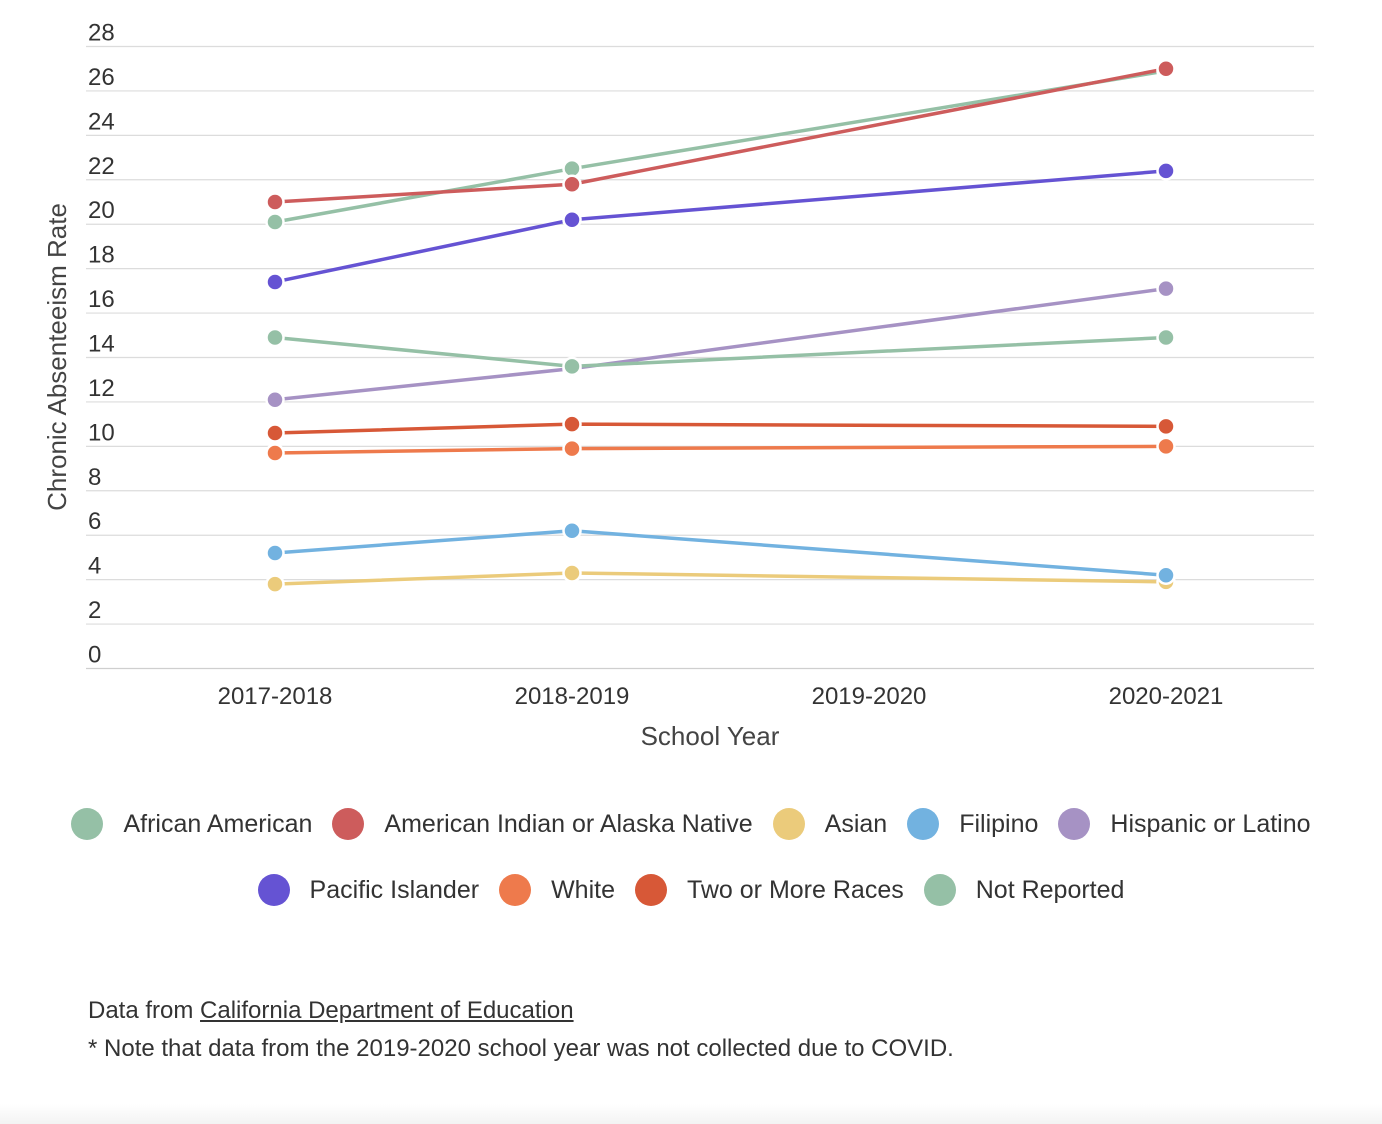 The height and width of the screenshot is (1124, 1382). I want to click on y-tick-label: 4, so click(94, 566).